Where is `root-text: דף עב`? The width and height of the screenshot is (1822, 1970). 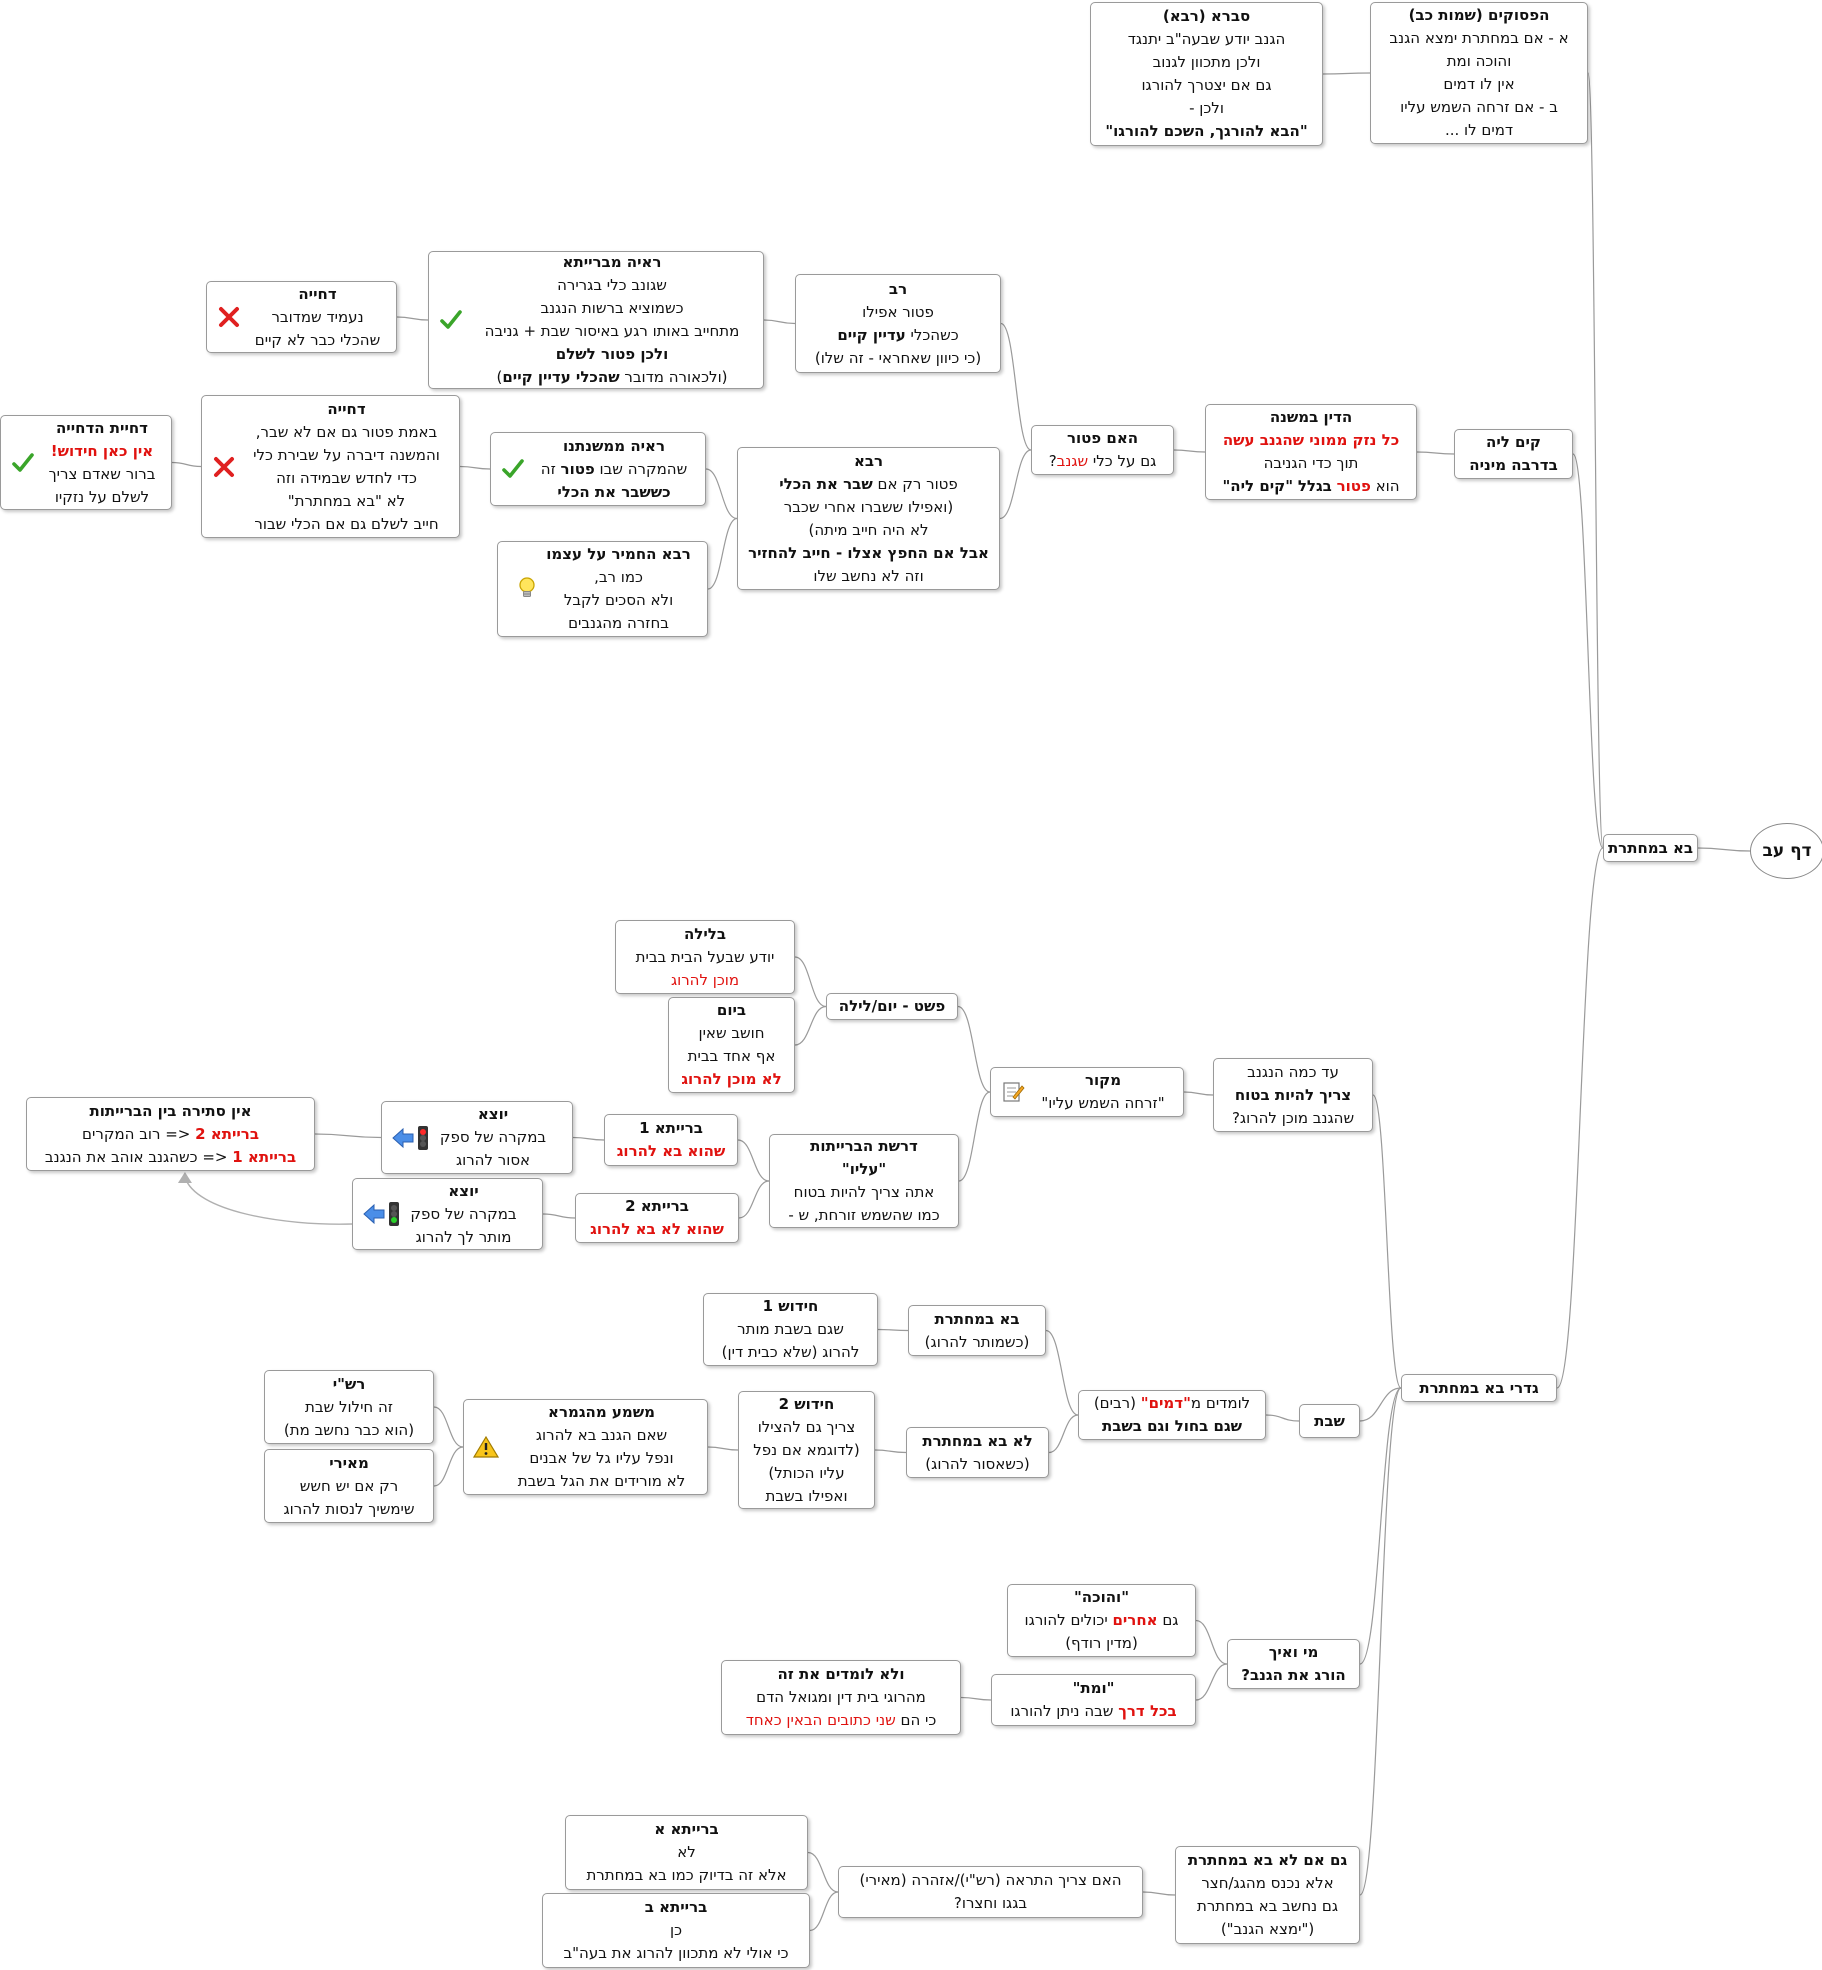
root-text: דף עב is located at coordinates (1786, 851).